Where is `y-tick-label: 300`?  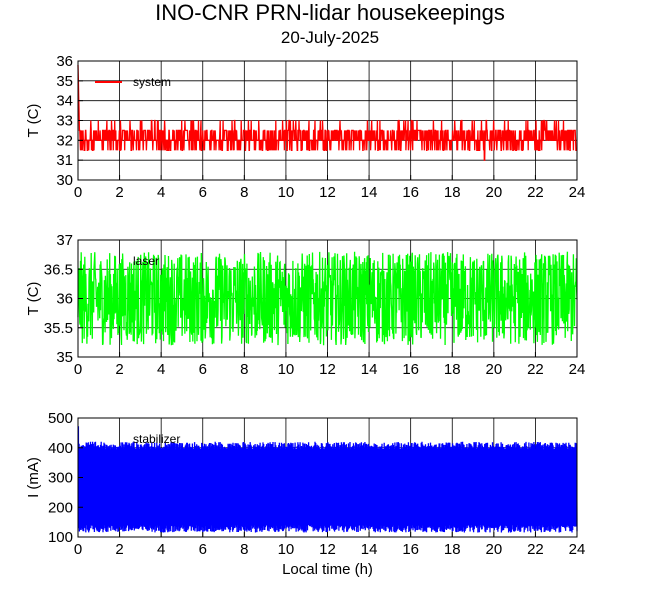 y-tick-label: 300 is located at coordinates (60, 478).